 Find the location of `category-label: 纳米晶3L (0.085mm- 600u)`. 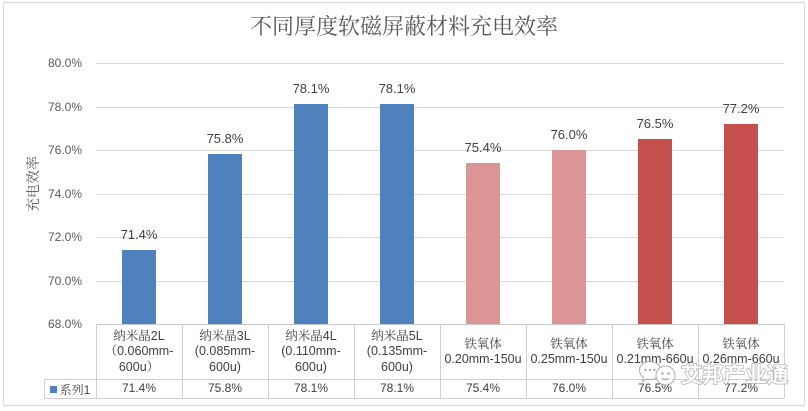

category-label: 纳米晶3L (0.085mm- 600u) is located at coordinates (225, 351).